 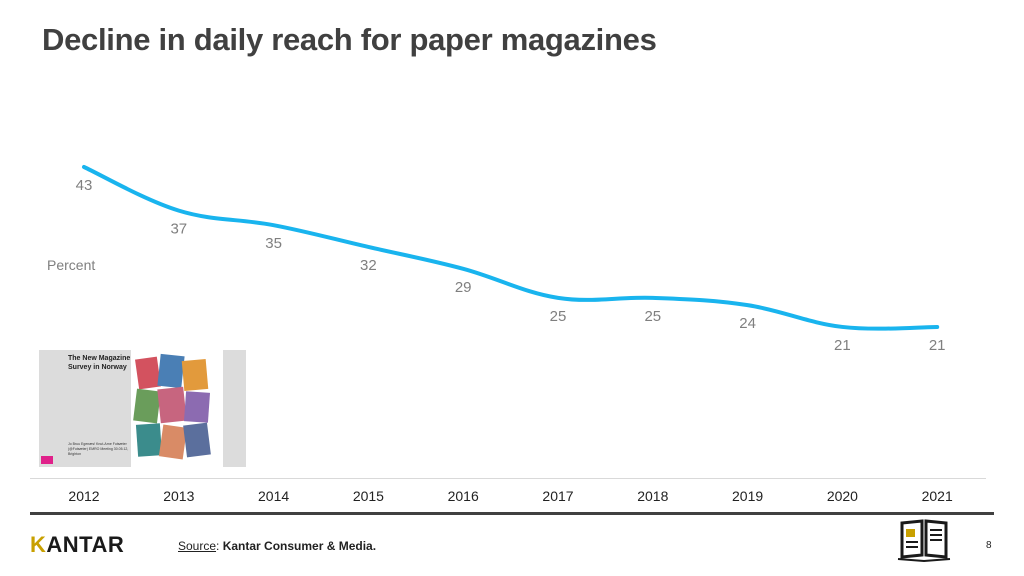 I want to click on x-tick-label: 2012, so click(x=83, y=496).